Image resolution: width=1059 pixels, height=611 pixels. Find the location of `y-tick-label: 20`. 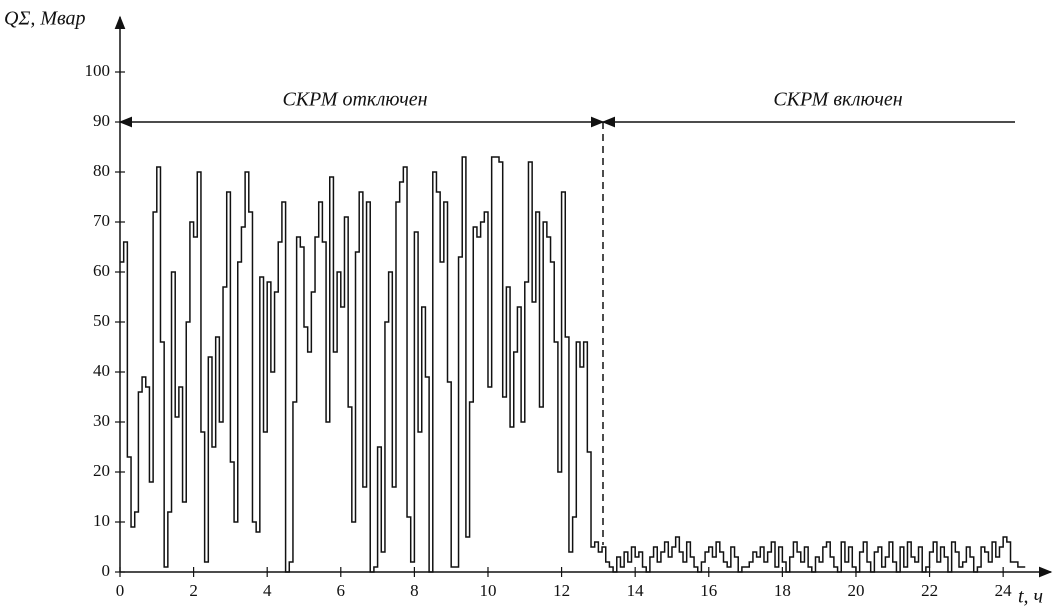

y-tick-label: 20 is located at coordinates (101, 470).